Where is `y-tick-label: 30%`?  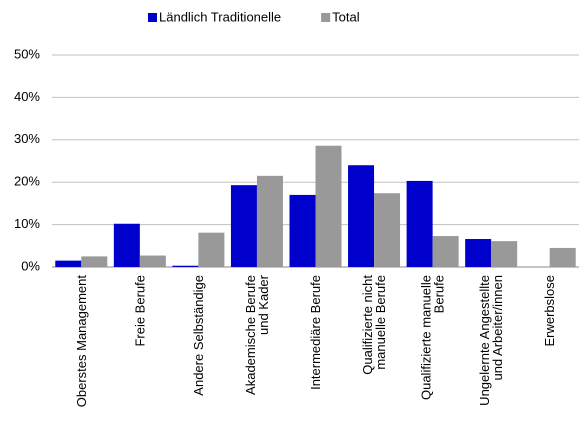 y-tick-label: 30% is located at coordinates (27, 138).